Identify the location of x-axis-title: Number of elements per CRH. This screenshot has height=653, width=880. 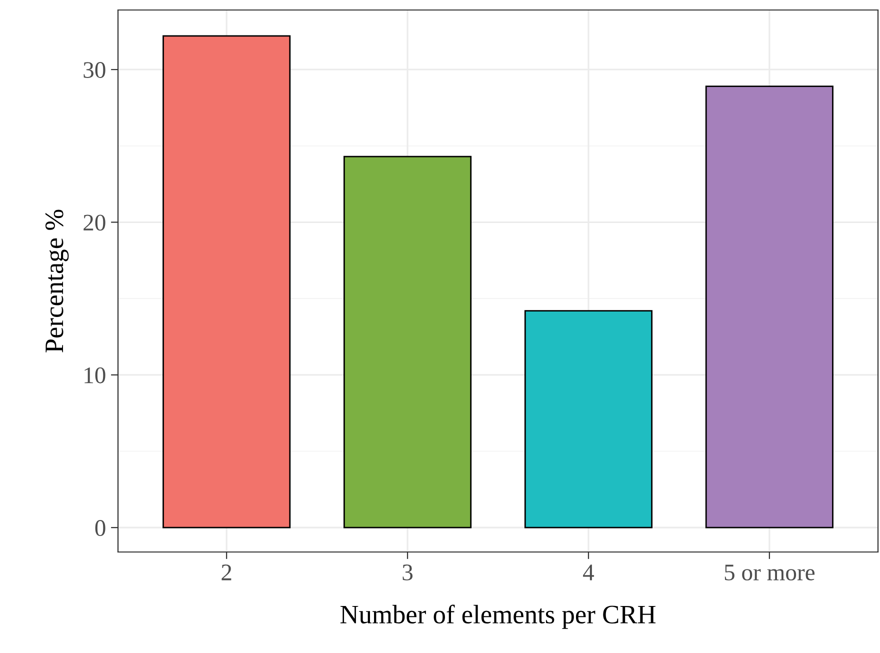
(498, 616).